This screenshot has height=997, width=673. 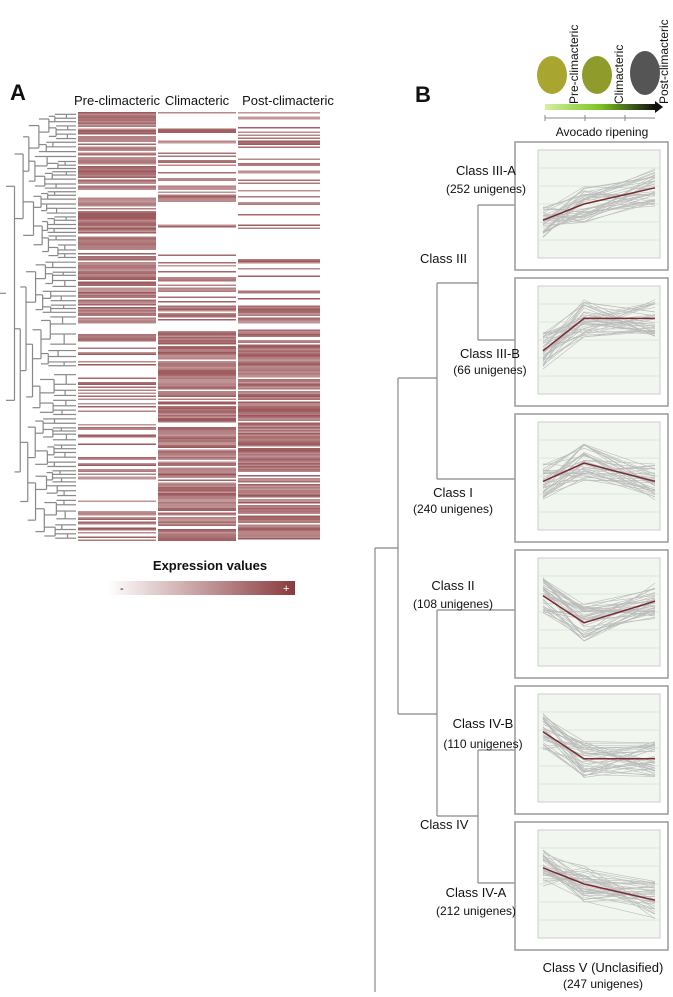 I want to click on axis-label: Avocado ripening, so click(x=602, y=132).